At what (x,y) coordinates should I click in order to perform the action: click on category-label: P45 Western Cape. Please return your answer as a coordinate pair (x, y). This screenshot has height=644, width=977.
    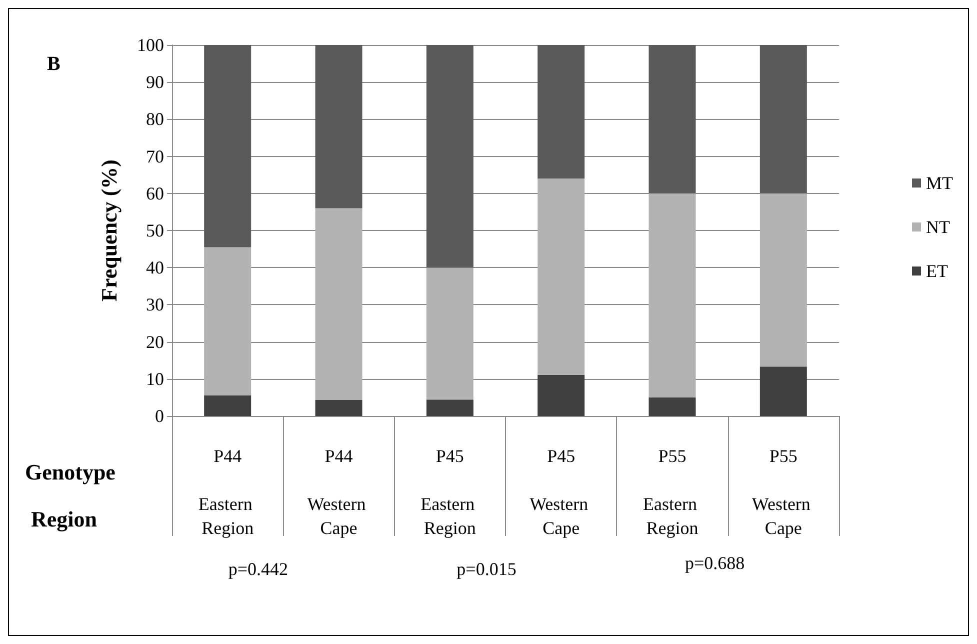
    Looking at the image, I should click on (559, 492).